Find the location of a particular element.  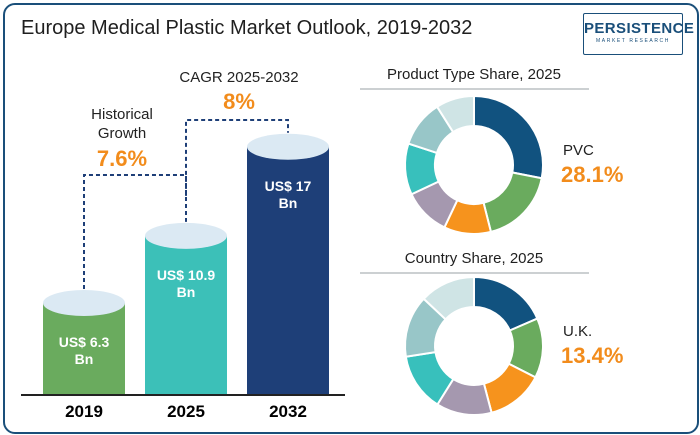

bar-value-label: US$ 17 Bn is located at coordinates (288, 194).